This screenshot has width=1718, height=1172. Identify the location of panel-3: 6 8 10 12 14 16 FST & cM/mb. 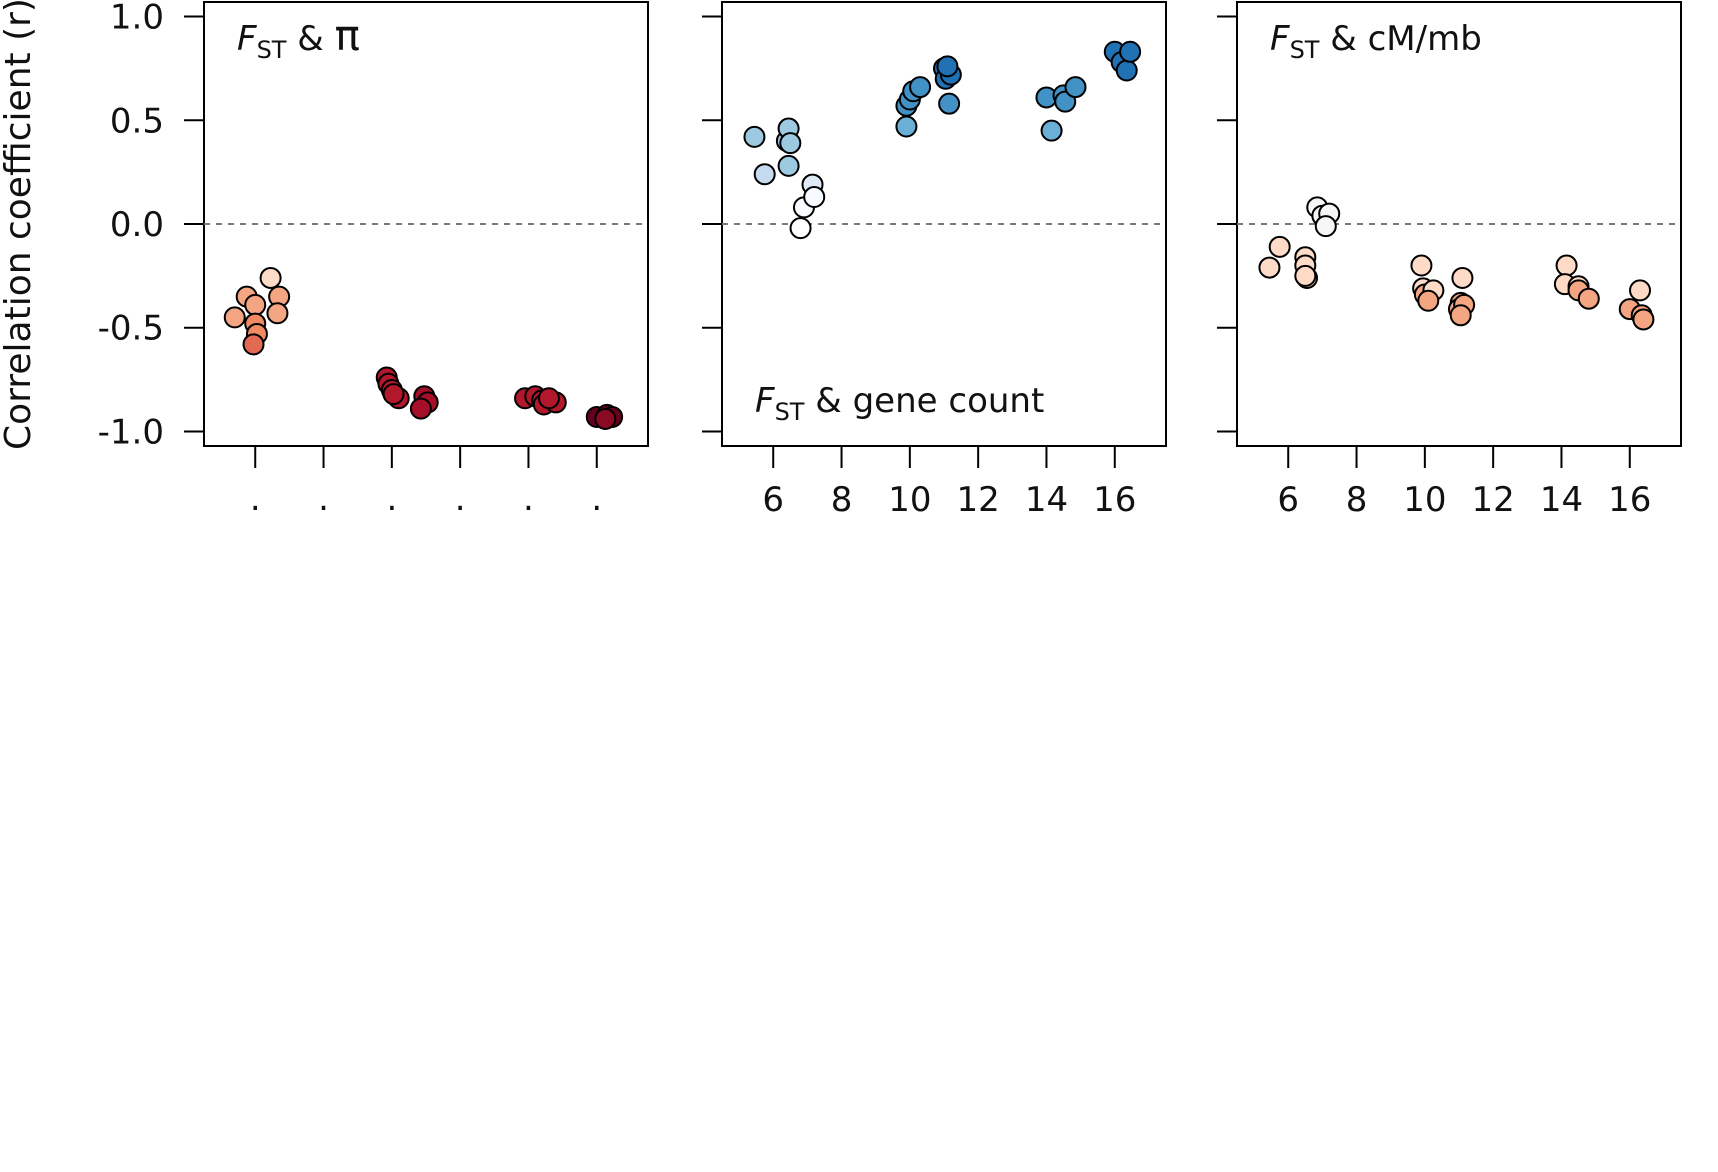
(1449, 260).